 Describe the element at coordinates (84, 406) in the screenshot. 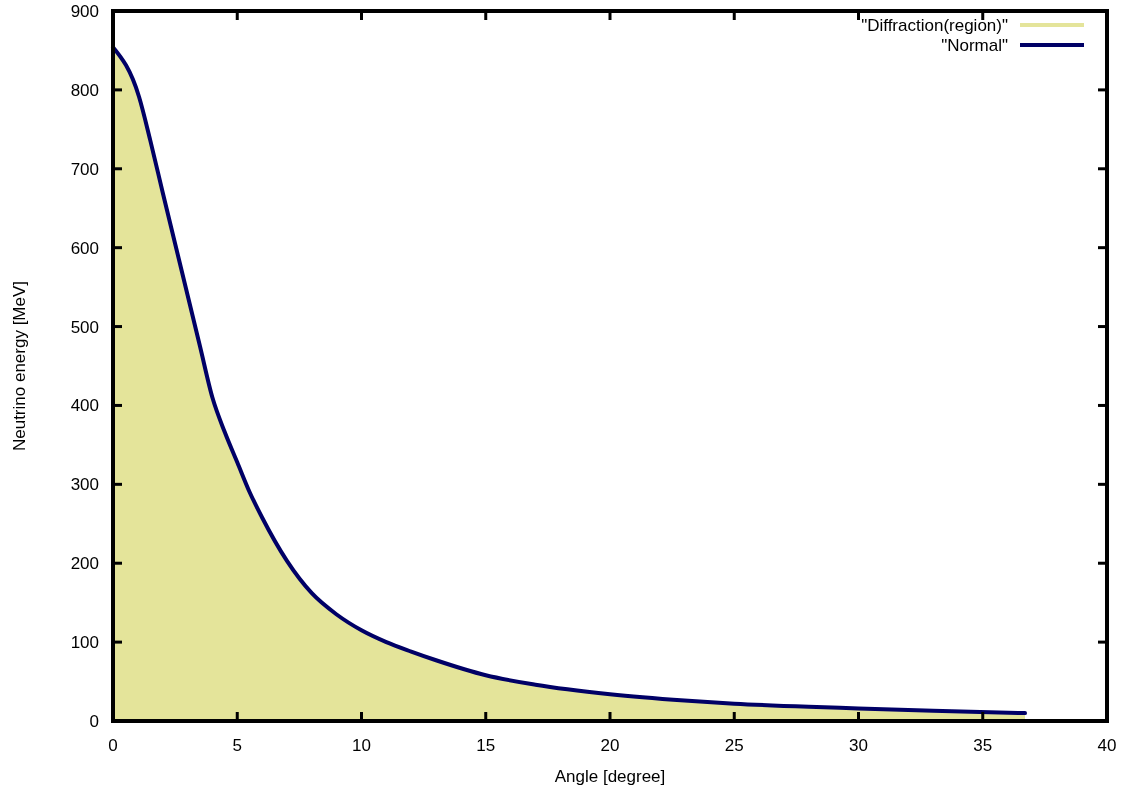

I see `y-tick-label: 400` at that location.